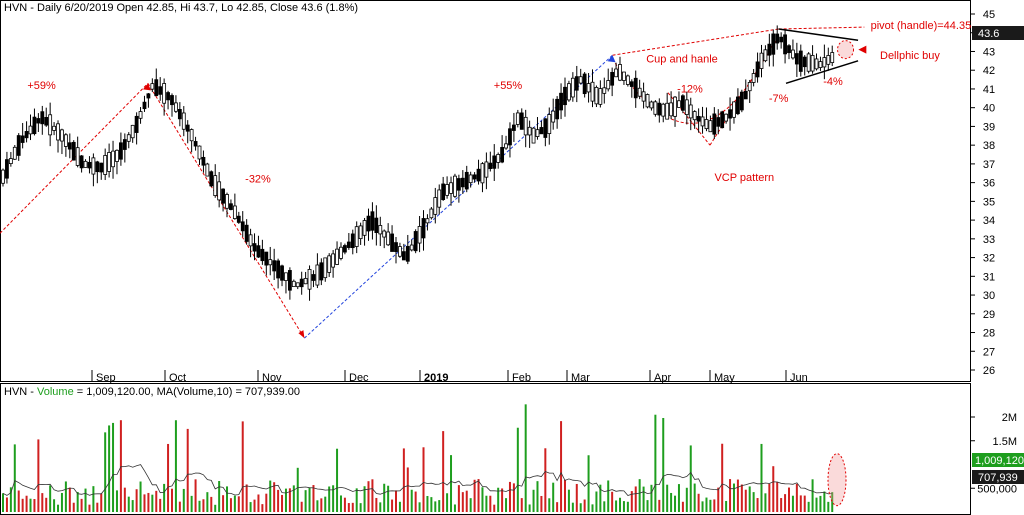 Image resolution: width=1024 pixels, height=515 pixels. I want to click on y-tick-label: 40, so click(989, 109).